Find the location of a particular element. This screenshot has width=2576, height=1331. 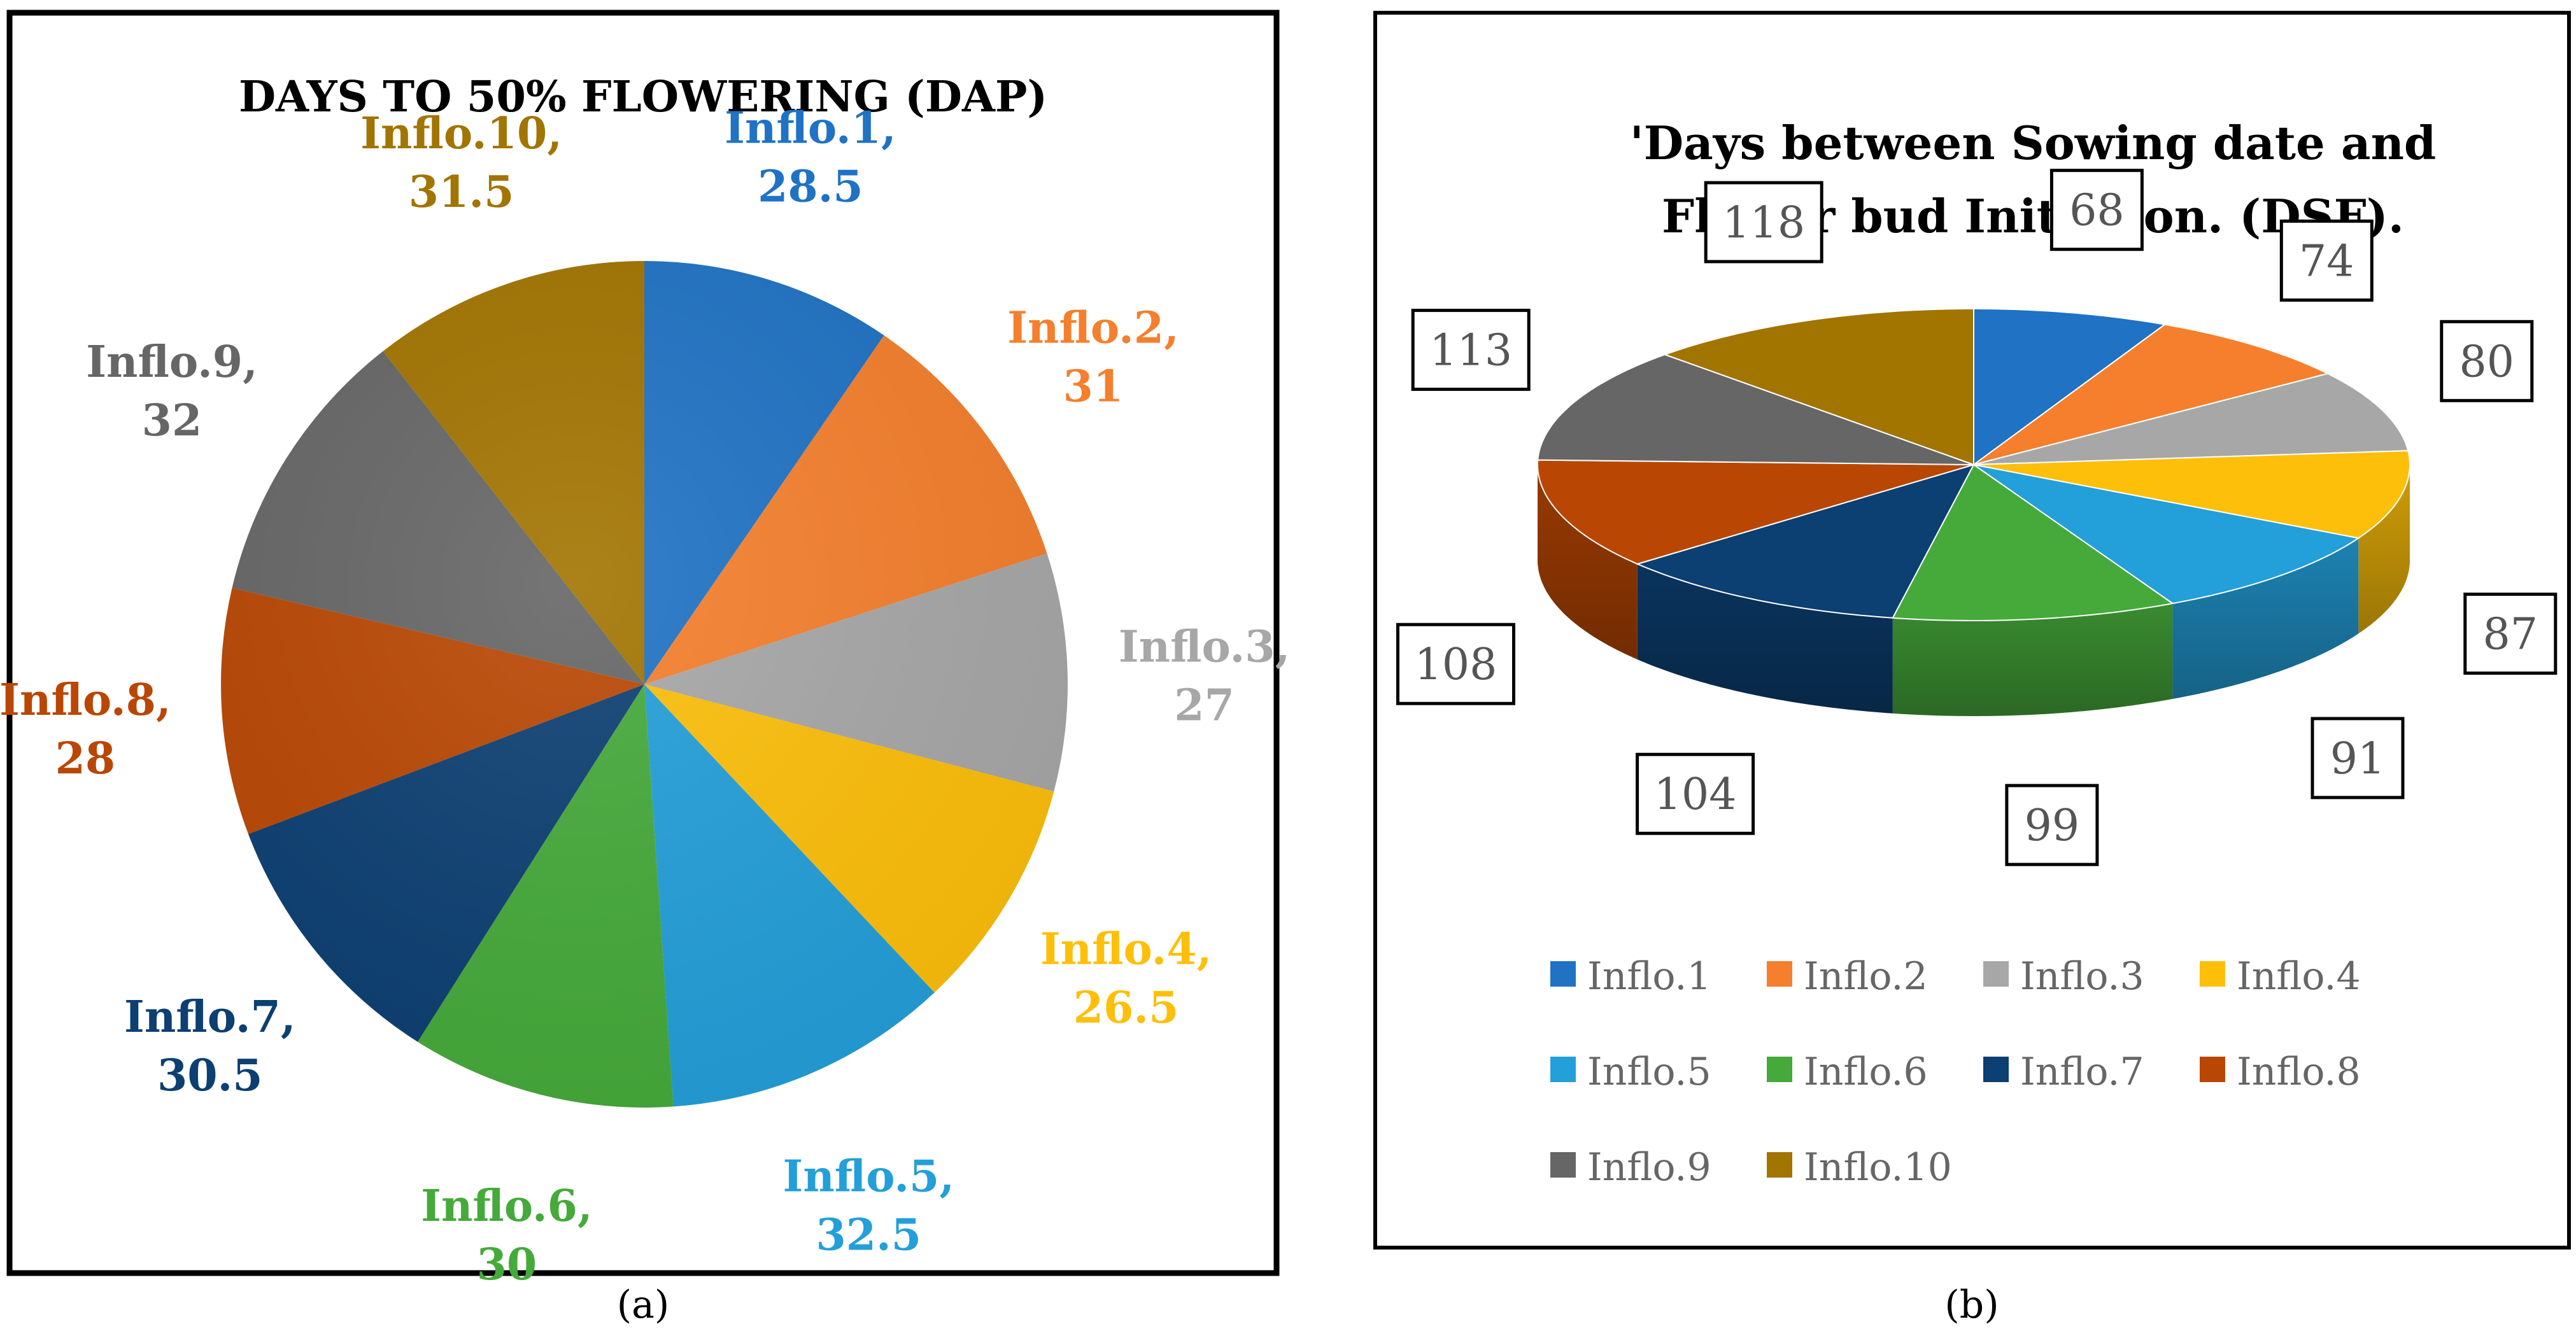

legend-label-4: Inflo.4 is located at coordinates (2299, 977).